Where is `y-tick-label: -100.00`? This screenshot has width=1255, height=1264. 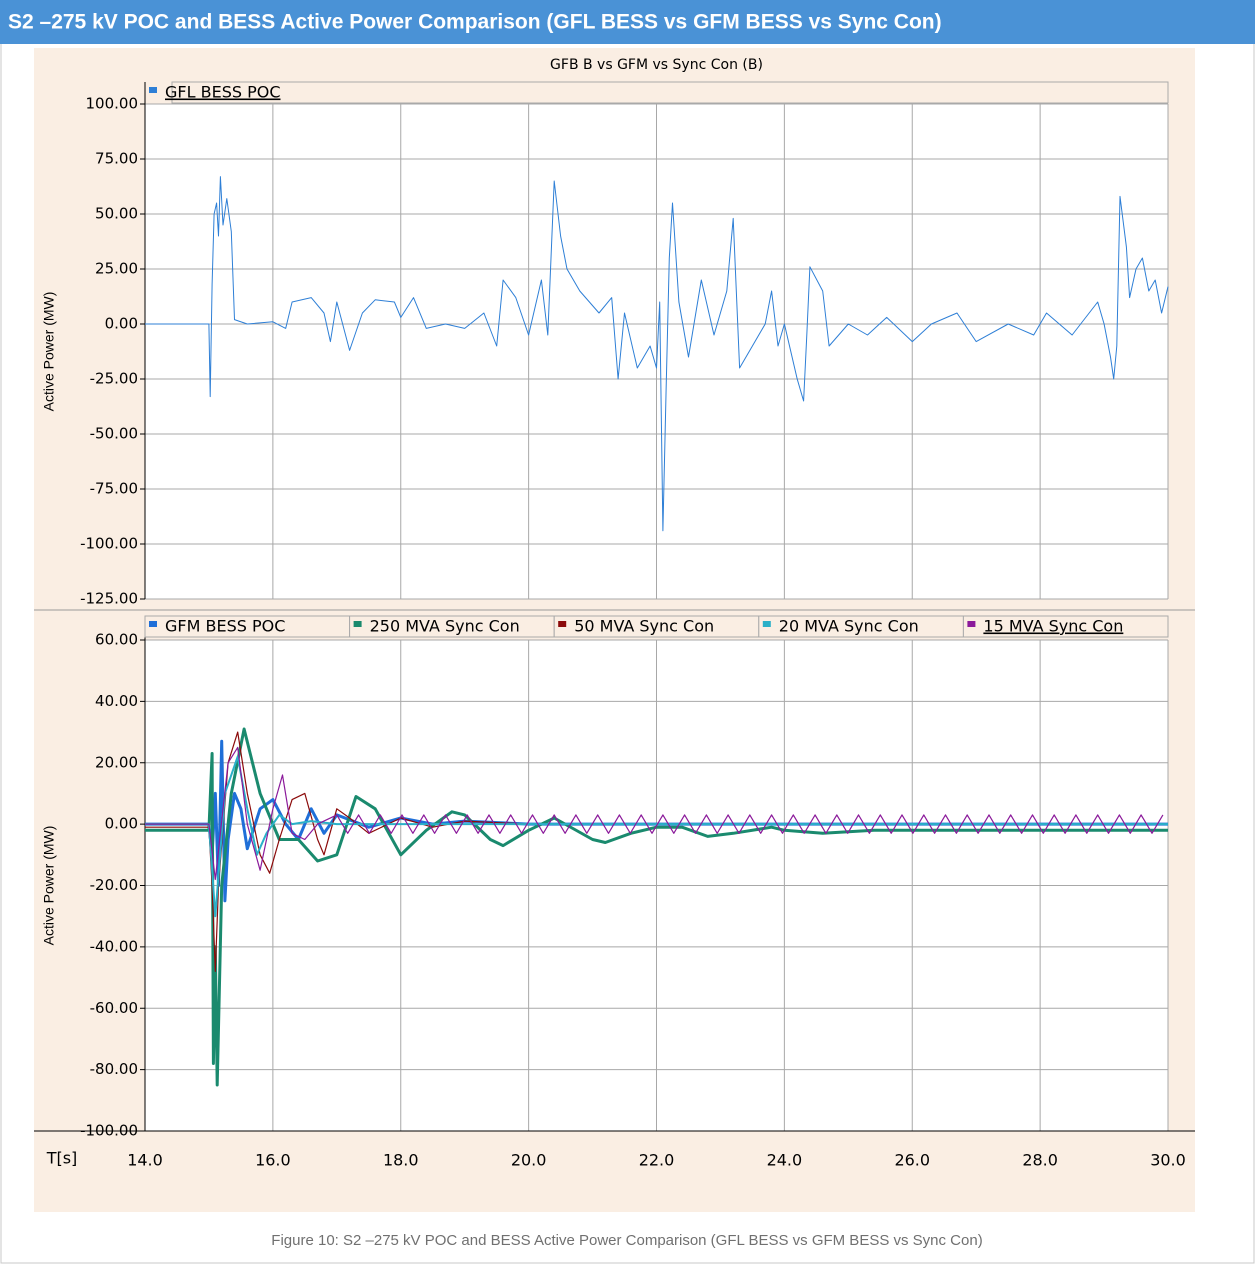 y-tick-label: -100.00 is located at coordinates (109, 544).